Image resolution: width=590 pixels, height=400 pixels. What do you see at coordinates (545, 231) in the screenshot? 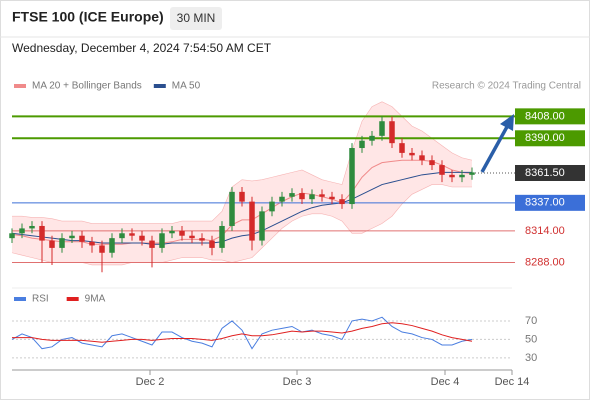
I see `level-label: 8314.00` at bounding box center [545, 231].